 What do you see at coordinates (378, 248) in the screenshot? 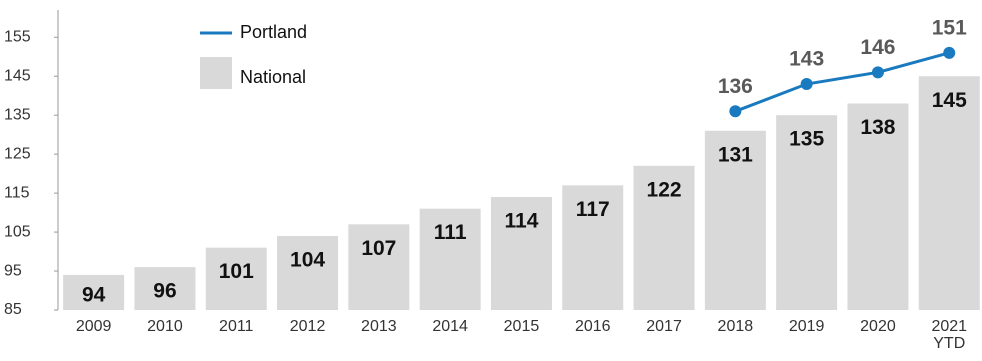
I see `value-label: 107` at bounding box center [378, 248].